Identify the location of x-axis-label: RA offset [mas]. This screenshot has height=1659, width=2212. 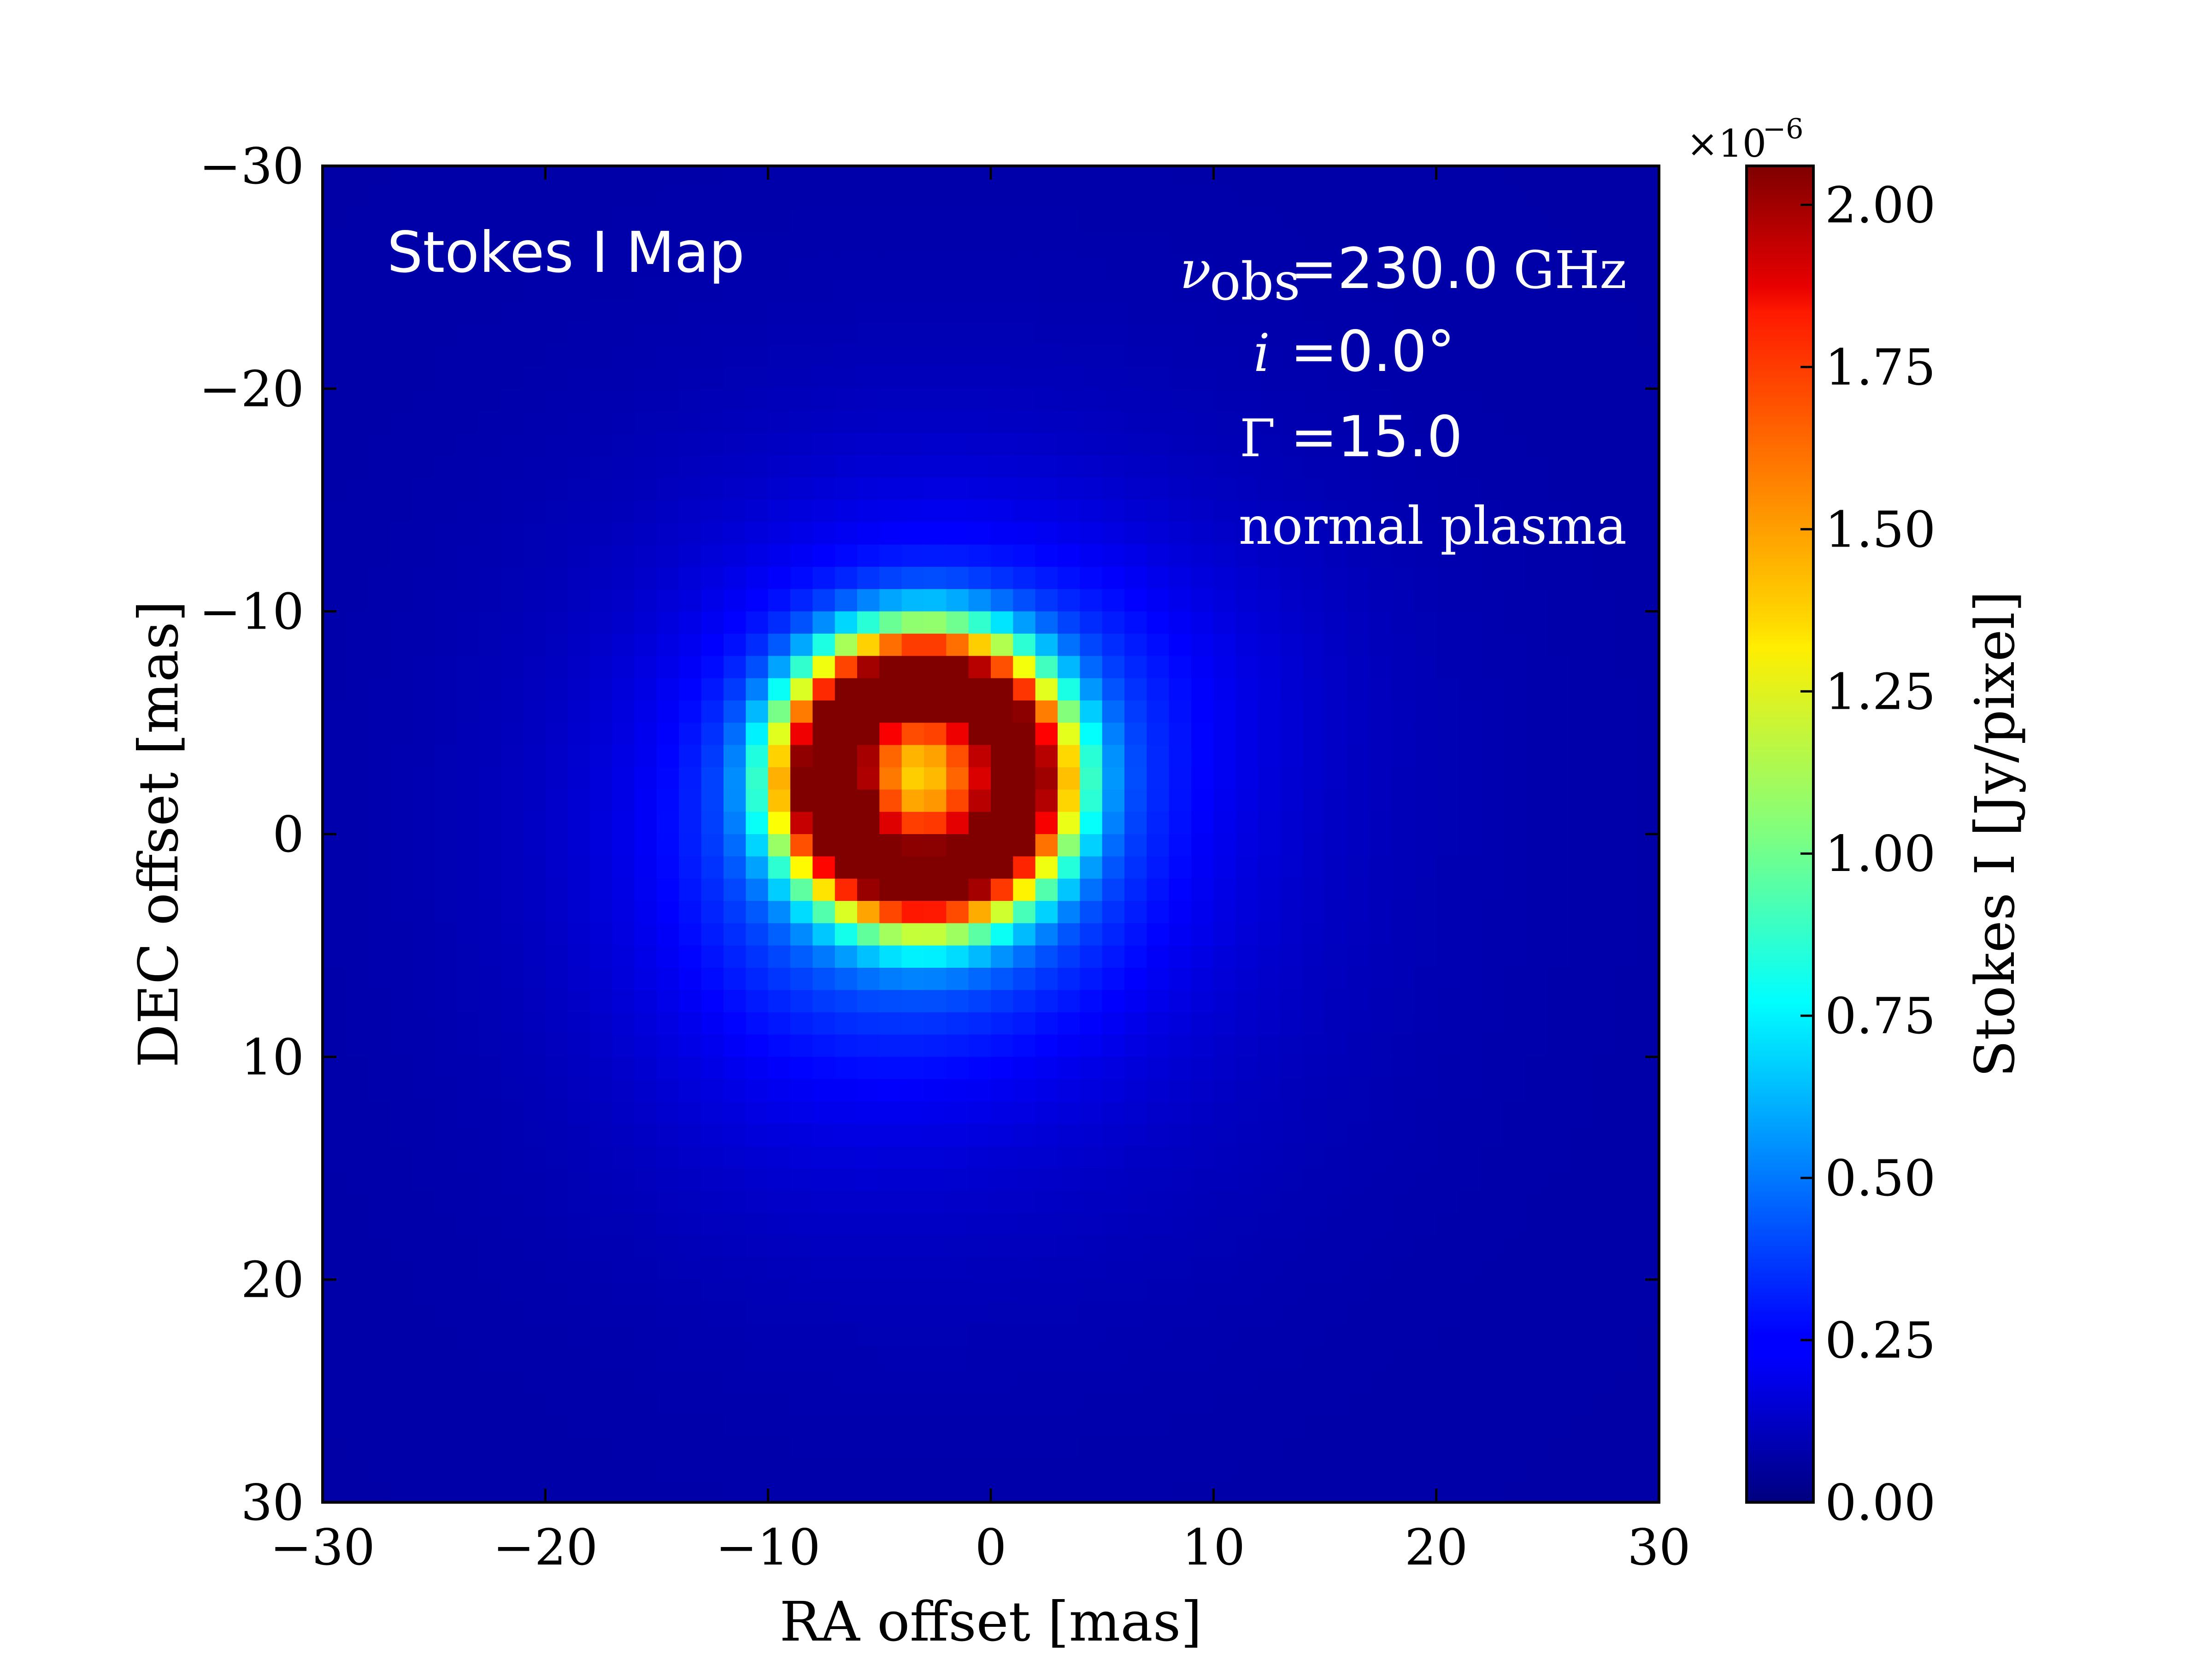
(991, 1621).